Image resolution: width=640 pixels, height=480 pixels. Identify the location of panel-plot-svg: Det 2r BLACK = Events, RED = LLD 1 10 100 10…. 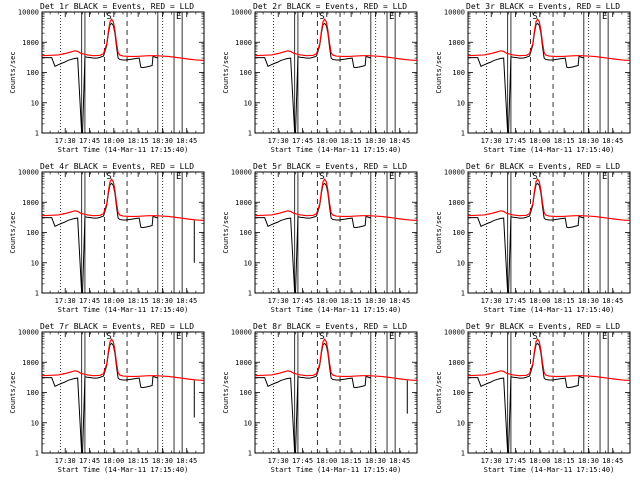
(320, 78).